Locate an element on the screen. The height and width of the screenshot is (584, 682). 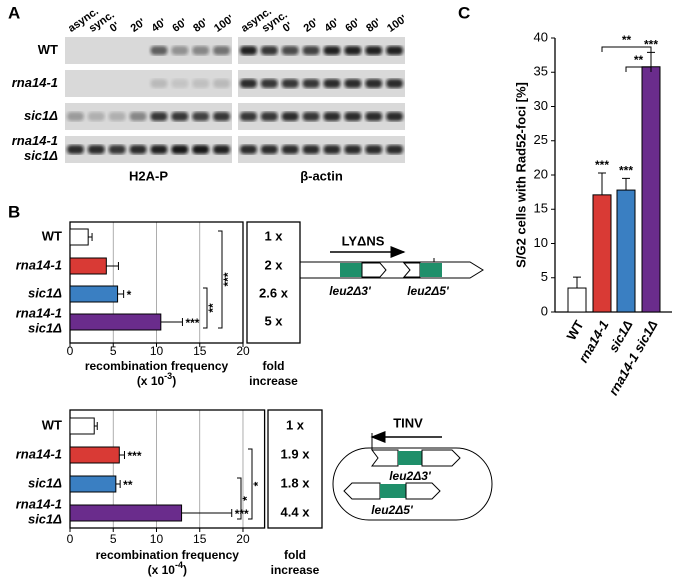
fold-value: 1.8 x is located at coordinates (296, 482).